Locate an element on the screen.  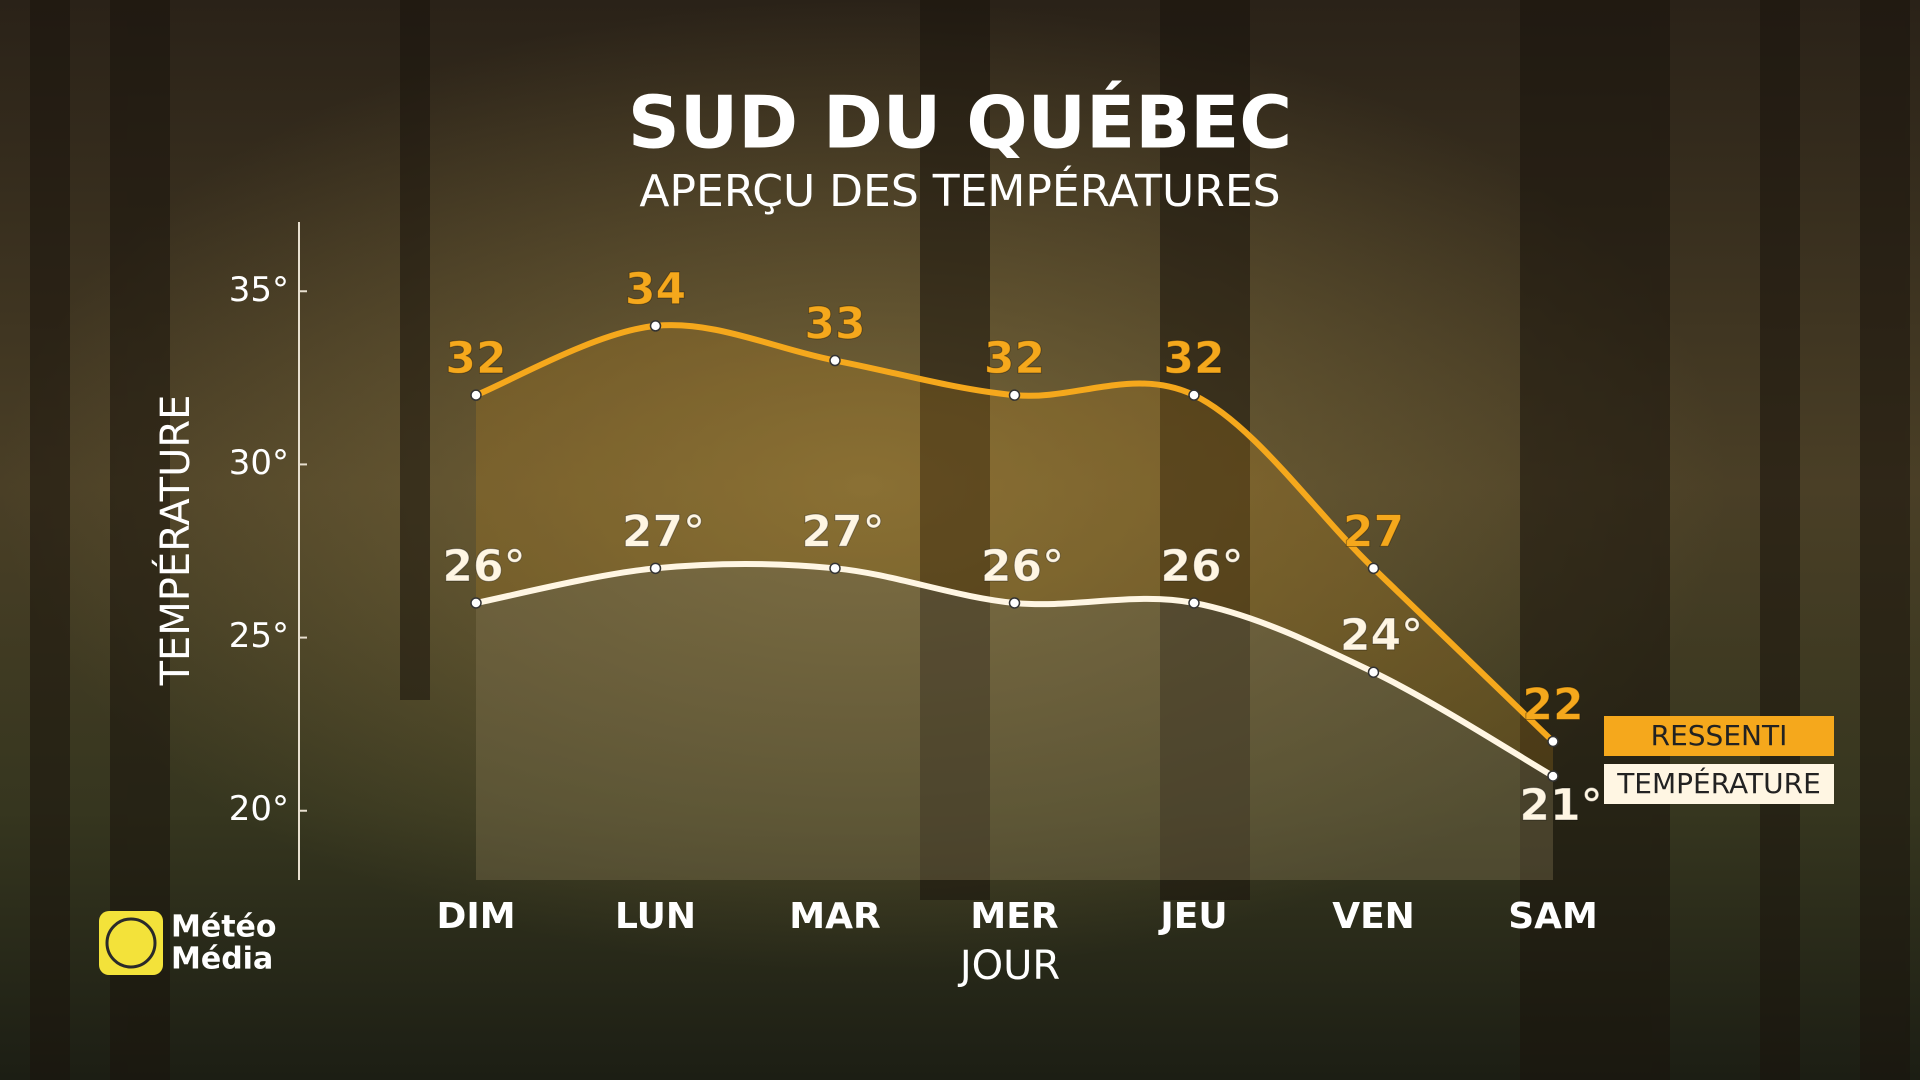
y-tick-label: 20° is located at coordinates (259, 809).